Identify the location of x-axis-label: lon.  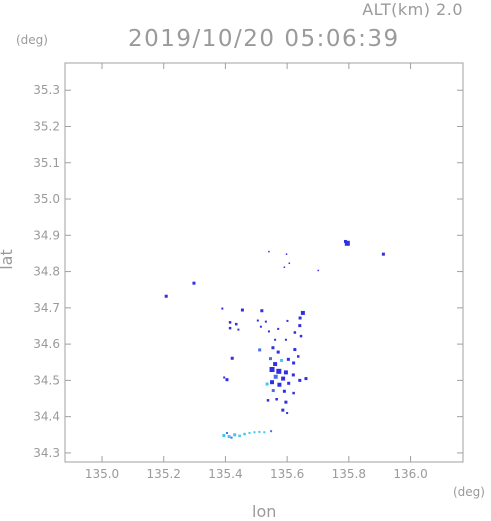
(264, 511).